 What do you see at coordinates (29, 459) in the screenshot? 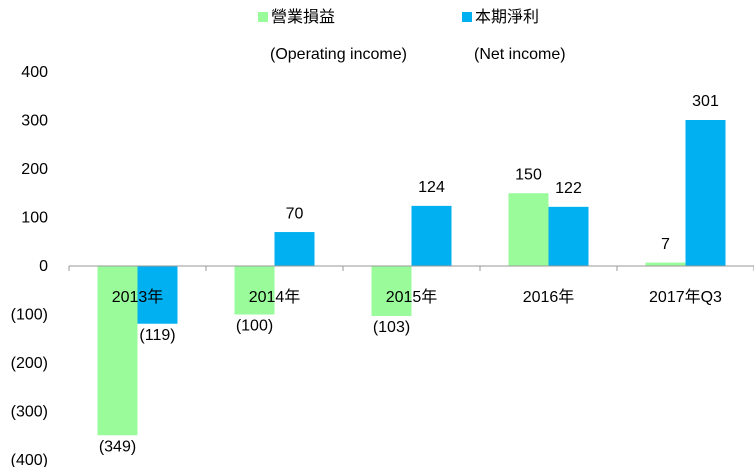
I see `y-tick-label: (400)` at bounding box center [29, 459].